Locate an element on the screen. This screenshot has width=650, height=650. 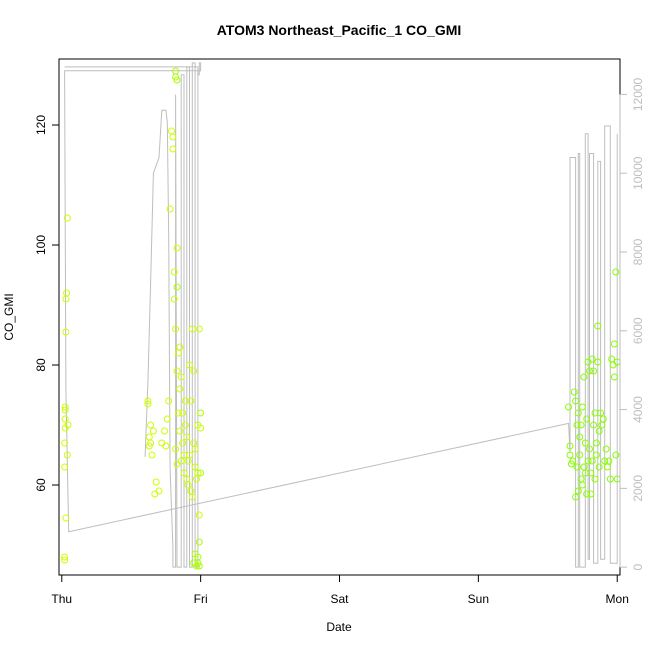
y-tick-label: 80 is located at coordinates (41, 365).